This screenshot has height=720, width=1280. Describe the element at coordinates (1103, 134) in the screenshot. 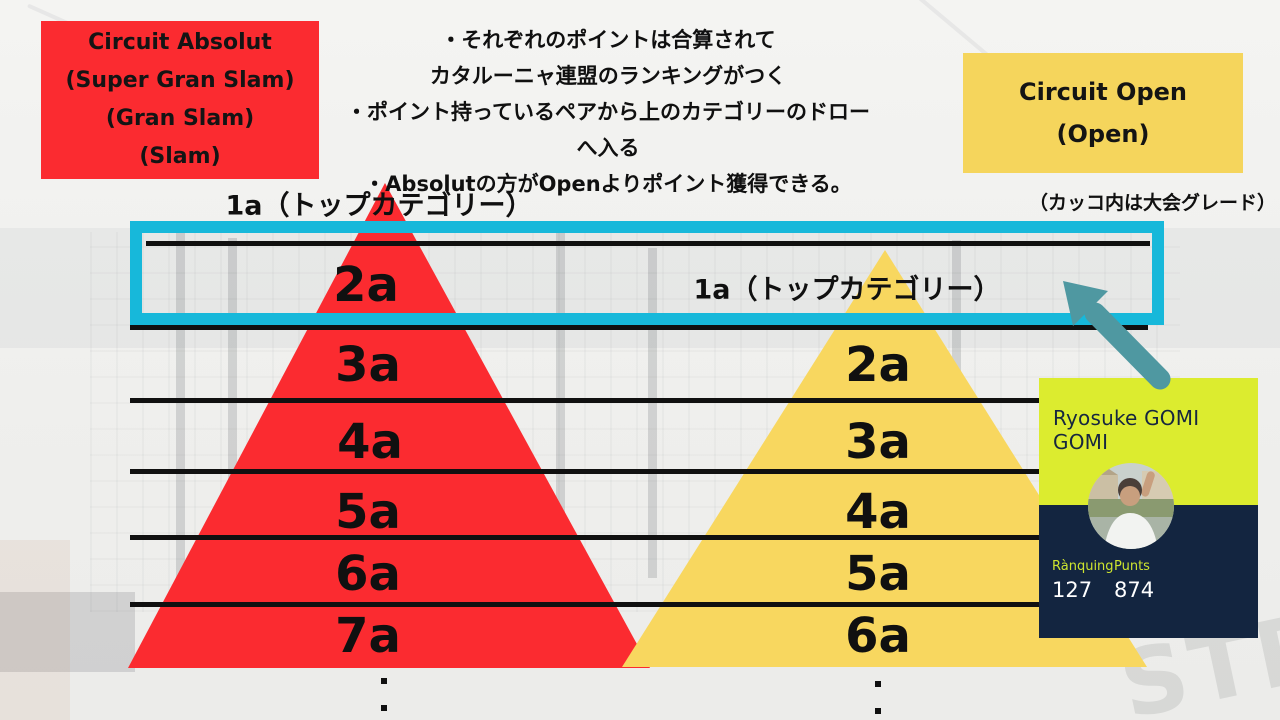

I see `circuit-open-grade: (Open)` at that location.